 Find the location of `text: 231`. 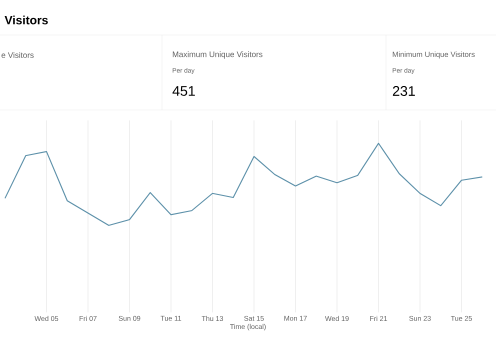

text: 231 is located at coordinates (403, 91).